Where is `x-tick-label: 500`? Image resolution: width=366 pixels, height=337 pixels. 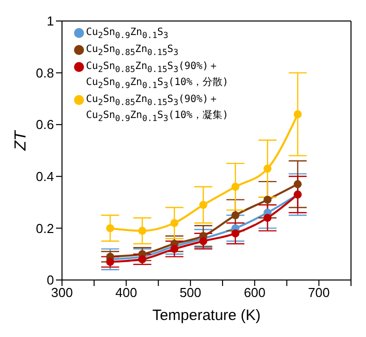 x-tick-label: 500 is located at coordinates (191, 292).